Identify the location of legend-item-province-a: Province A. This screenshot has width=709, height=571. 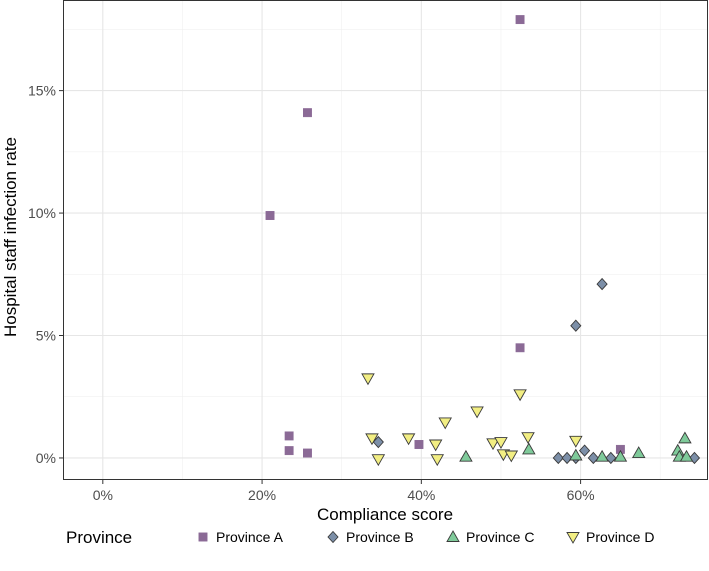
(241, 537).